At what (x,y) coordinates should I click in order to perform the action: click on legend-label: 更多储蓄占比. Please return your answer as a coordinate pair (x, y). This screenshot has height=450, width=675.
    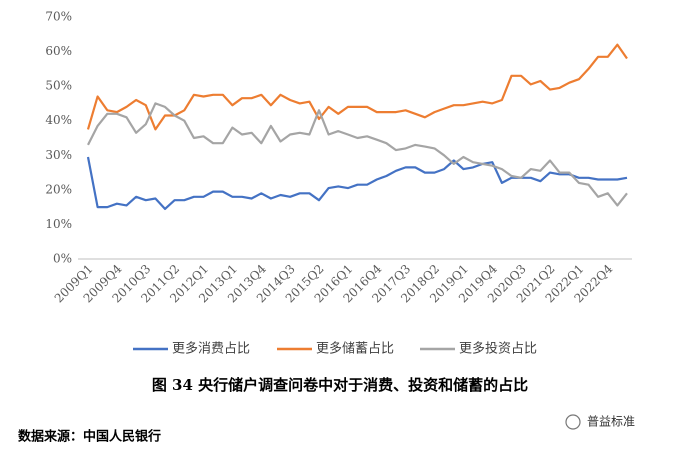
    Looking at the image, I should click on (355, 349).